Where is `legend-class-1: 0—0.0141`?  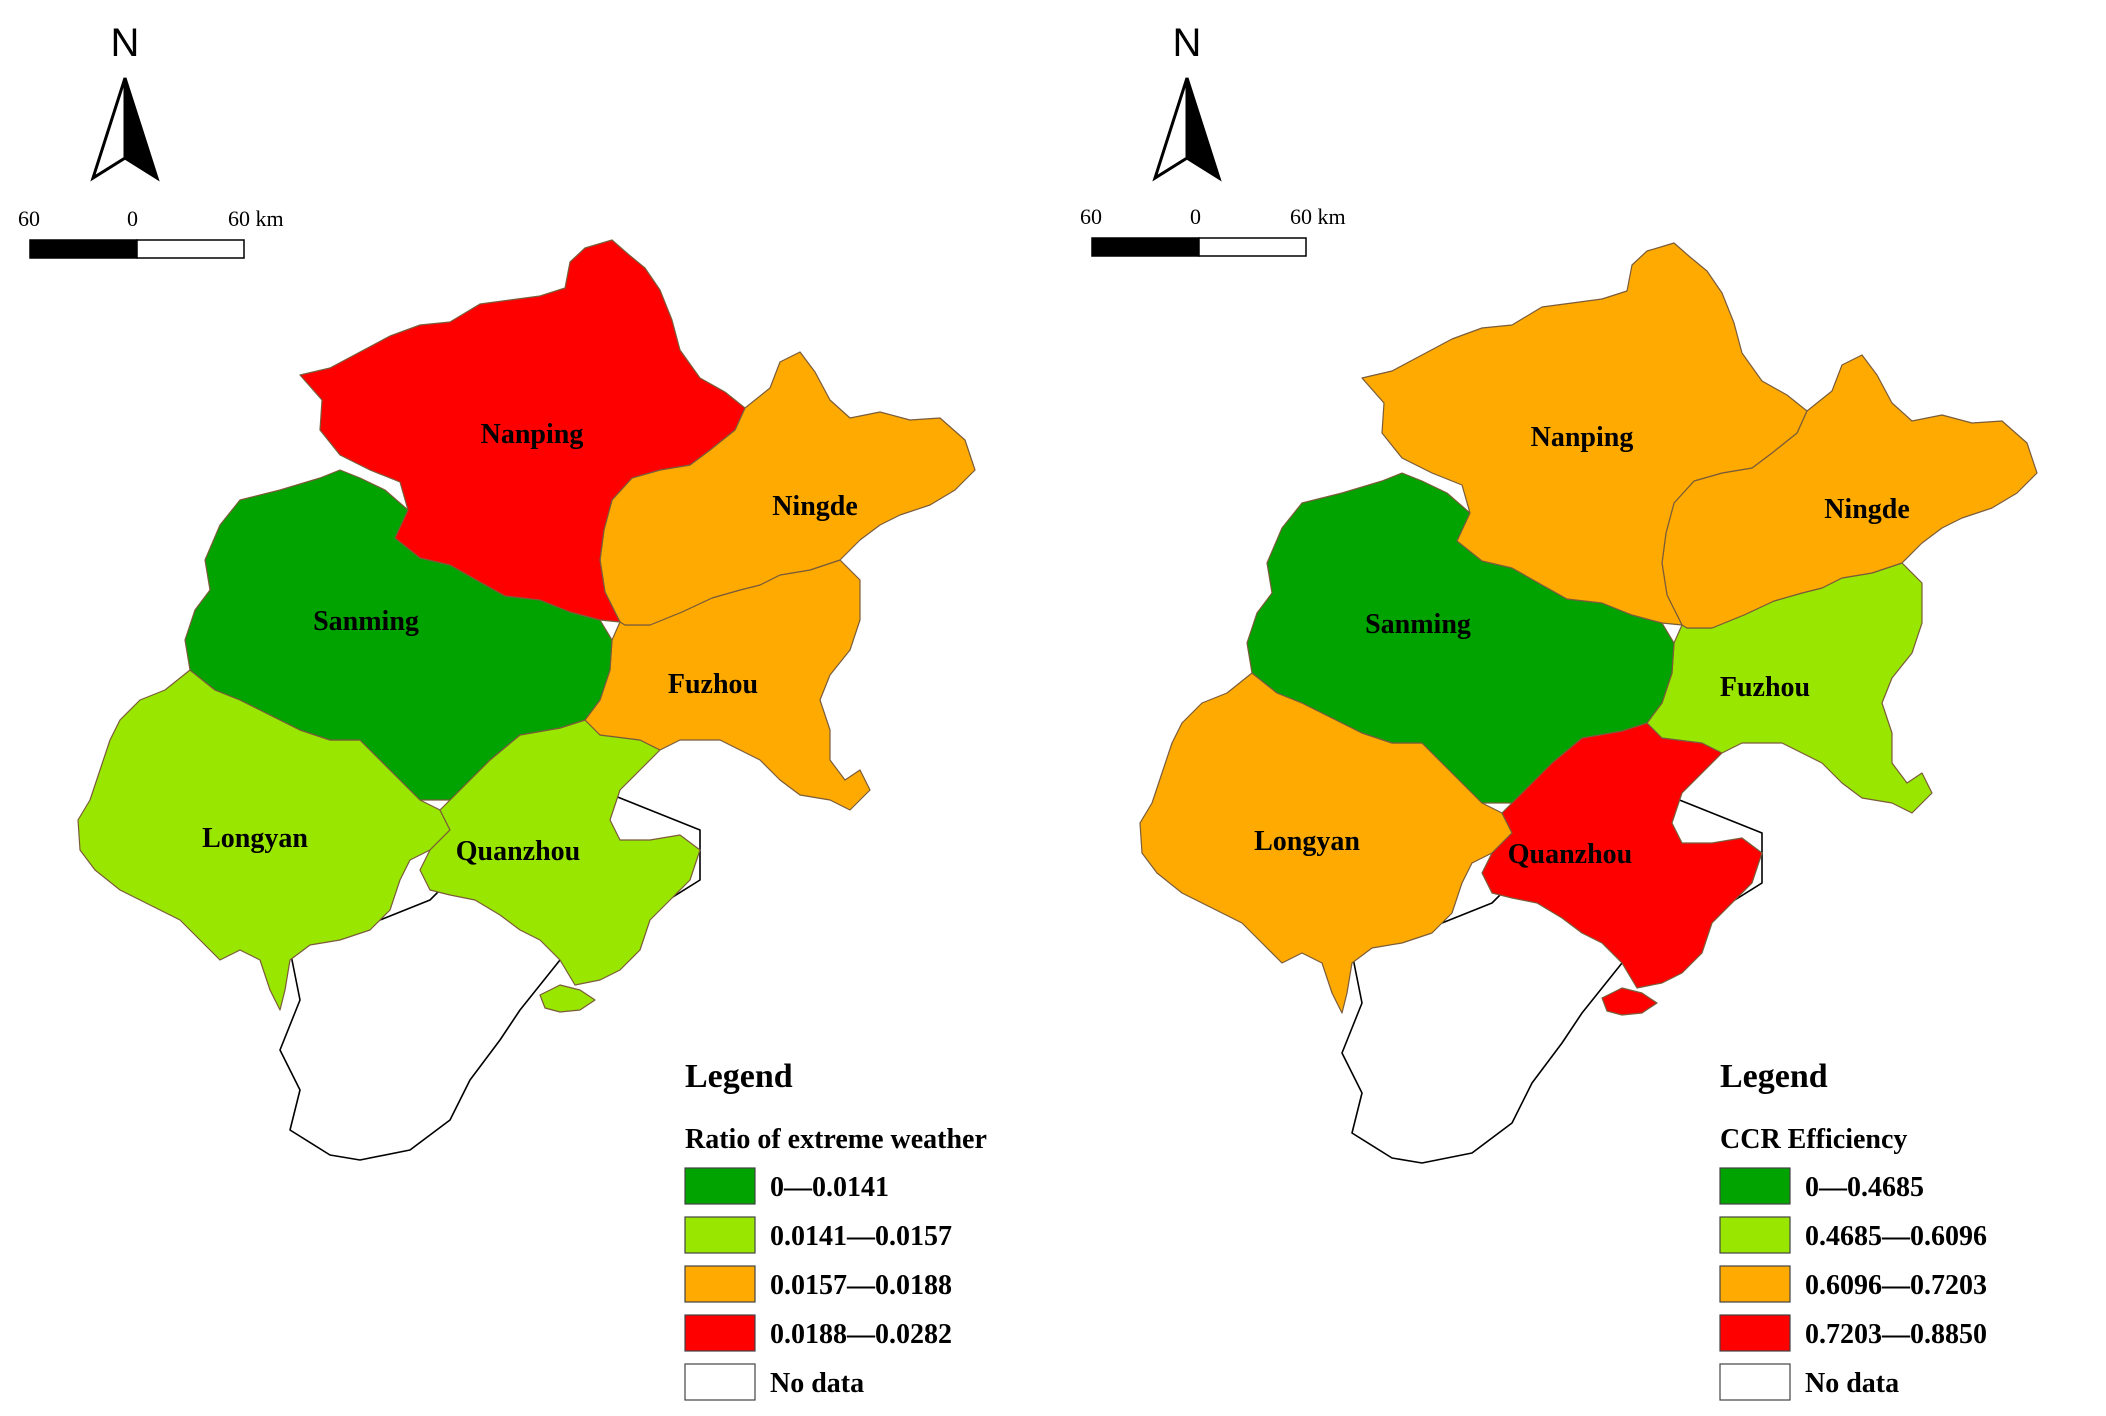
legend-class-1: 0—0.0141 is located at coordinates (829, 1187).